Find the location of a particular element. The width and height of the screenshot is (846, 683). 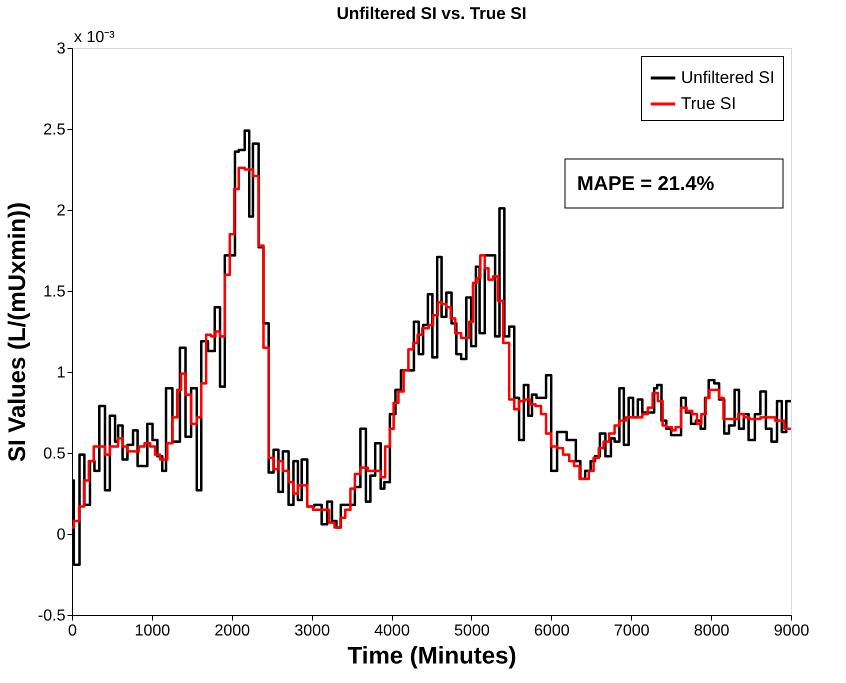

y-tick-label: 0.5 is located at coordinates (54, 454).